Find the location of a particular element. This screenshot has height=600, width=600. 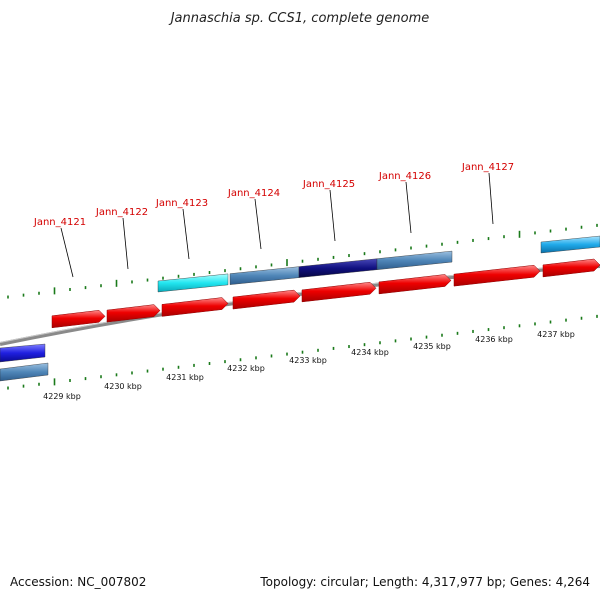

gene-label: Jann_4126 is located at coordinates (404, 176).